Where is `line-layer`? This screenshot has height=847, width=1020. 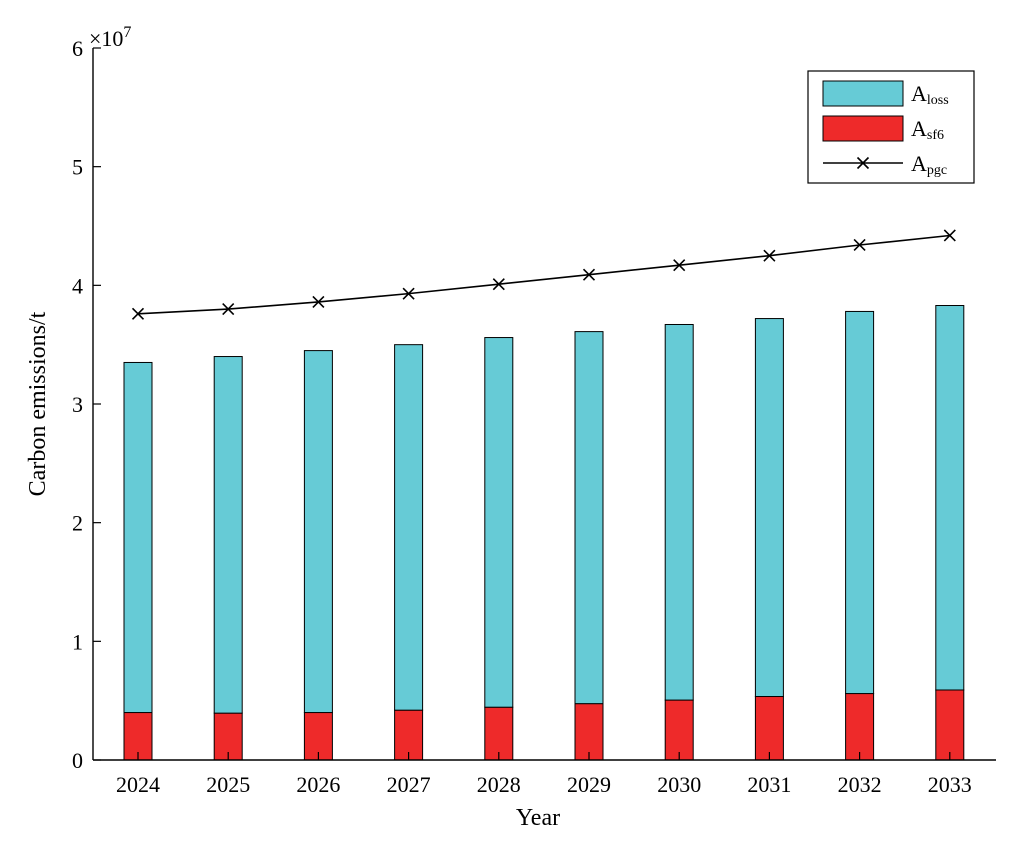 line-layer is located at coordinates (543, 274).